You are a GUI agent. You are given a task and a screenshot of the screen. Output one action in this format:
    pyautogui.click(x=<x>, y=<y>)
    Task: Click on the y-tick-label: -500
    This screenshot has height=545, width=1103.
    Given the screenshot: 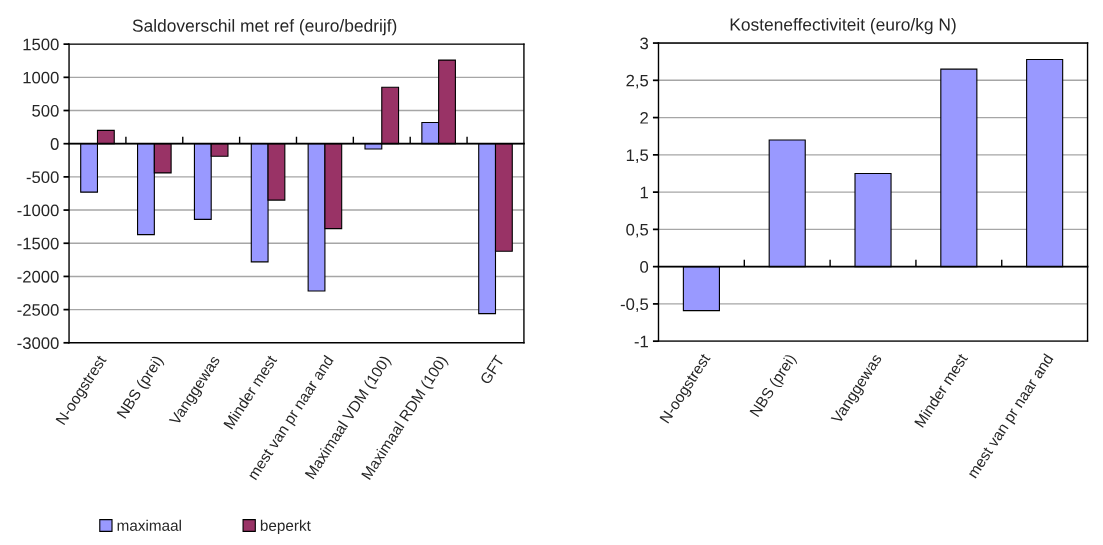 What is the action you would take?
    pyautogui.click(x=42, y=177)
    